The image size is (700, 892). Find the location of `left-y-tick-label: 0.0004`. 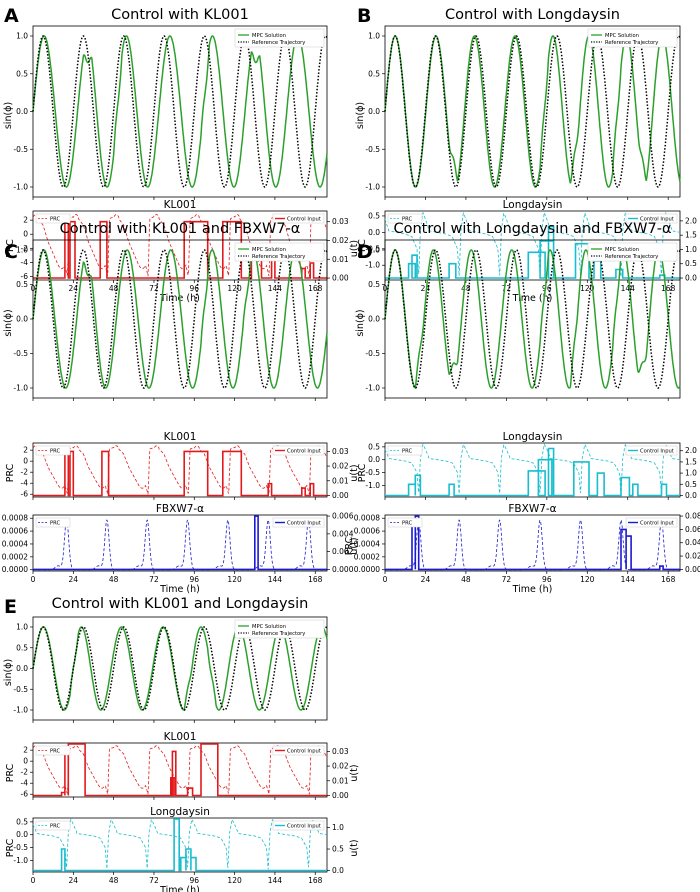

left-y-tick-label: 0.0004 is located at coordinates (367, 543).